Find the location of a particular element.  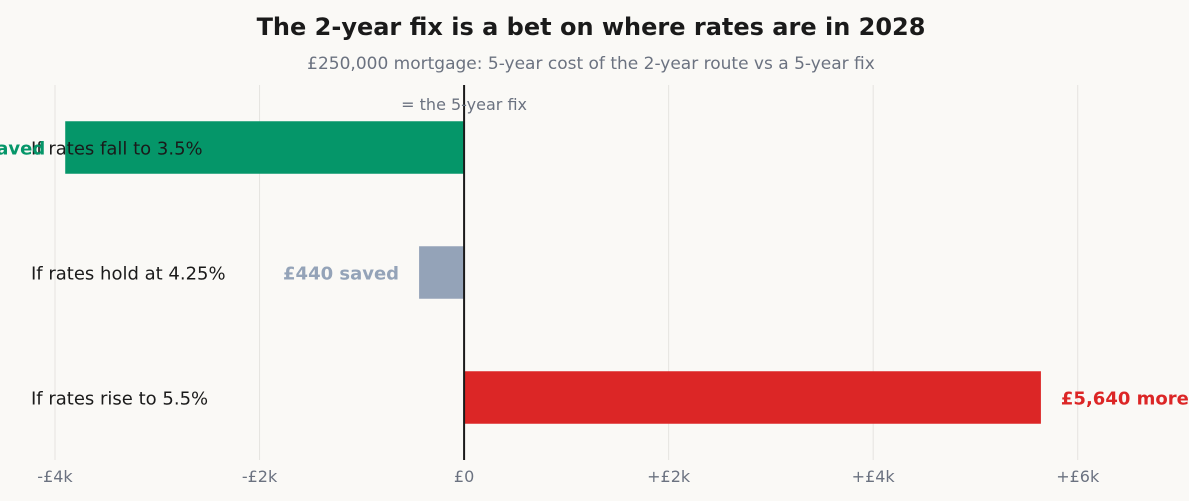

x-tick-label: +£6k is located at coordinates (1078, 476).